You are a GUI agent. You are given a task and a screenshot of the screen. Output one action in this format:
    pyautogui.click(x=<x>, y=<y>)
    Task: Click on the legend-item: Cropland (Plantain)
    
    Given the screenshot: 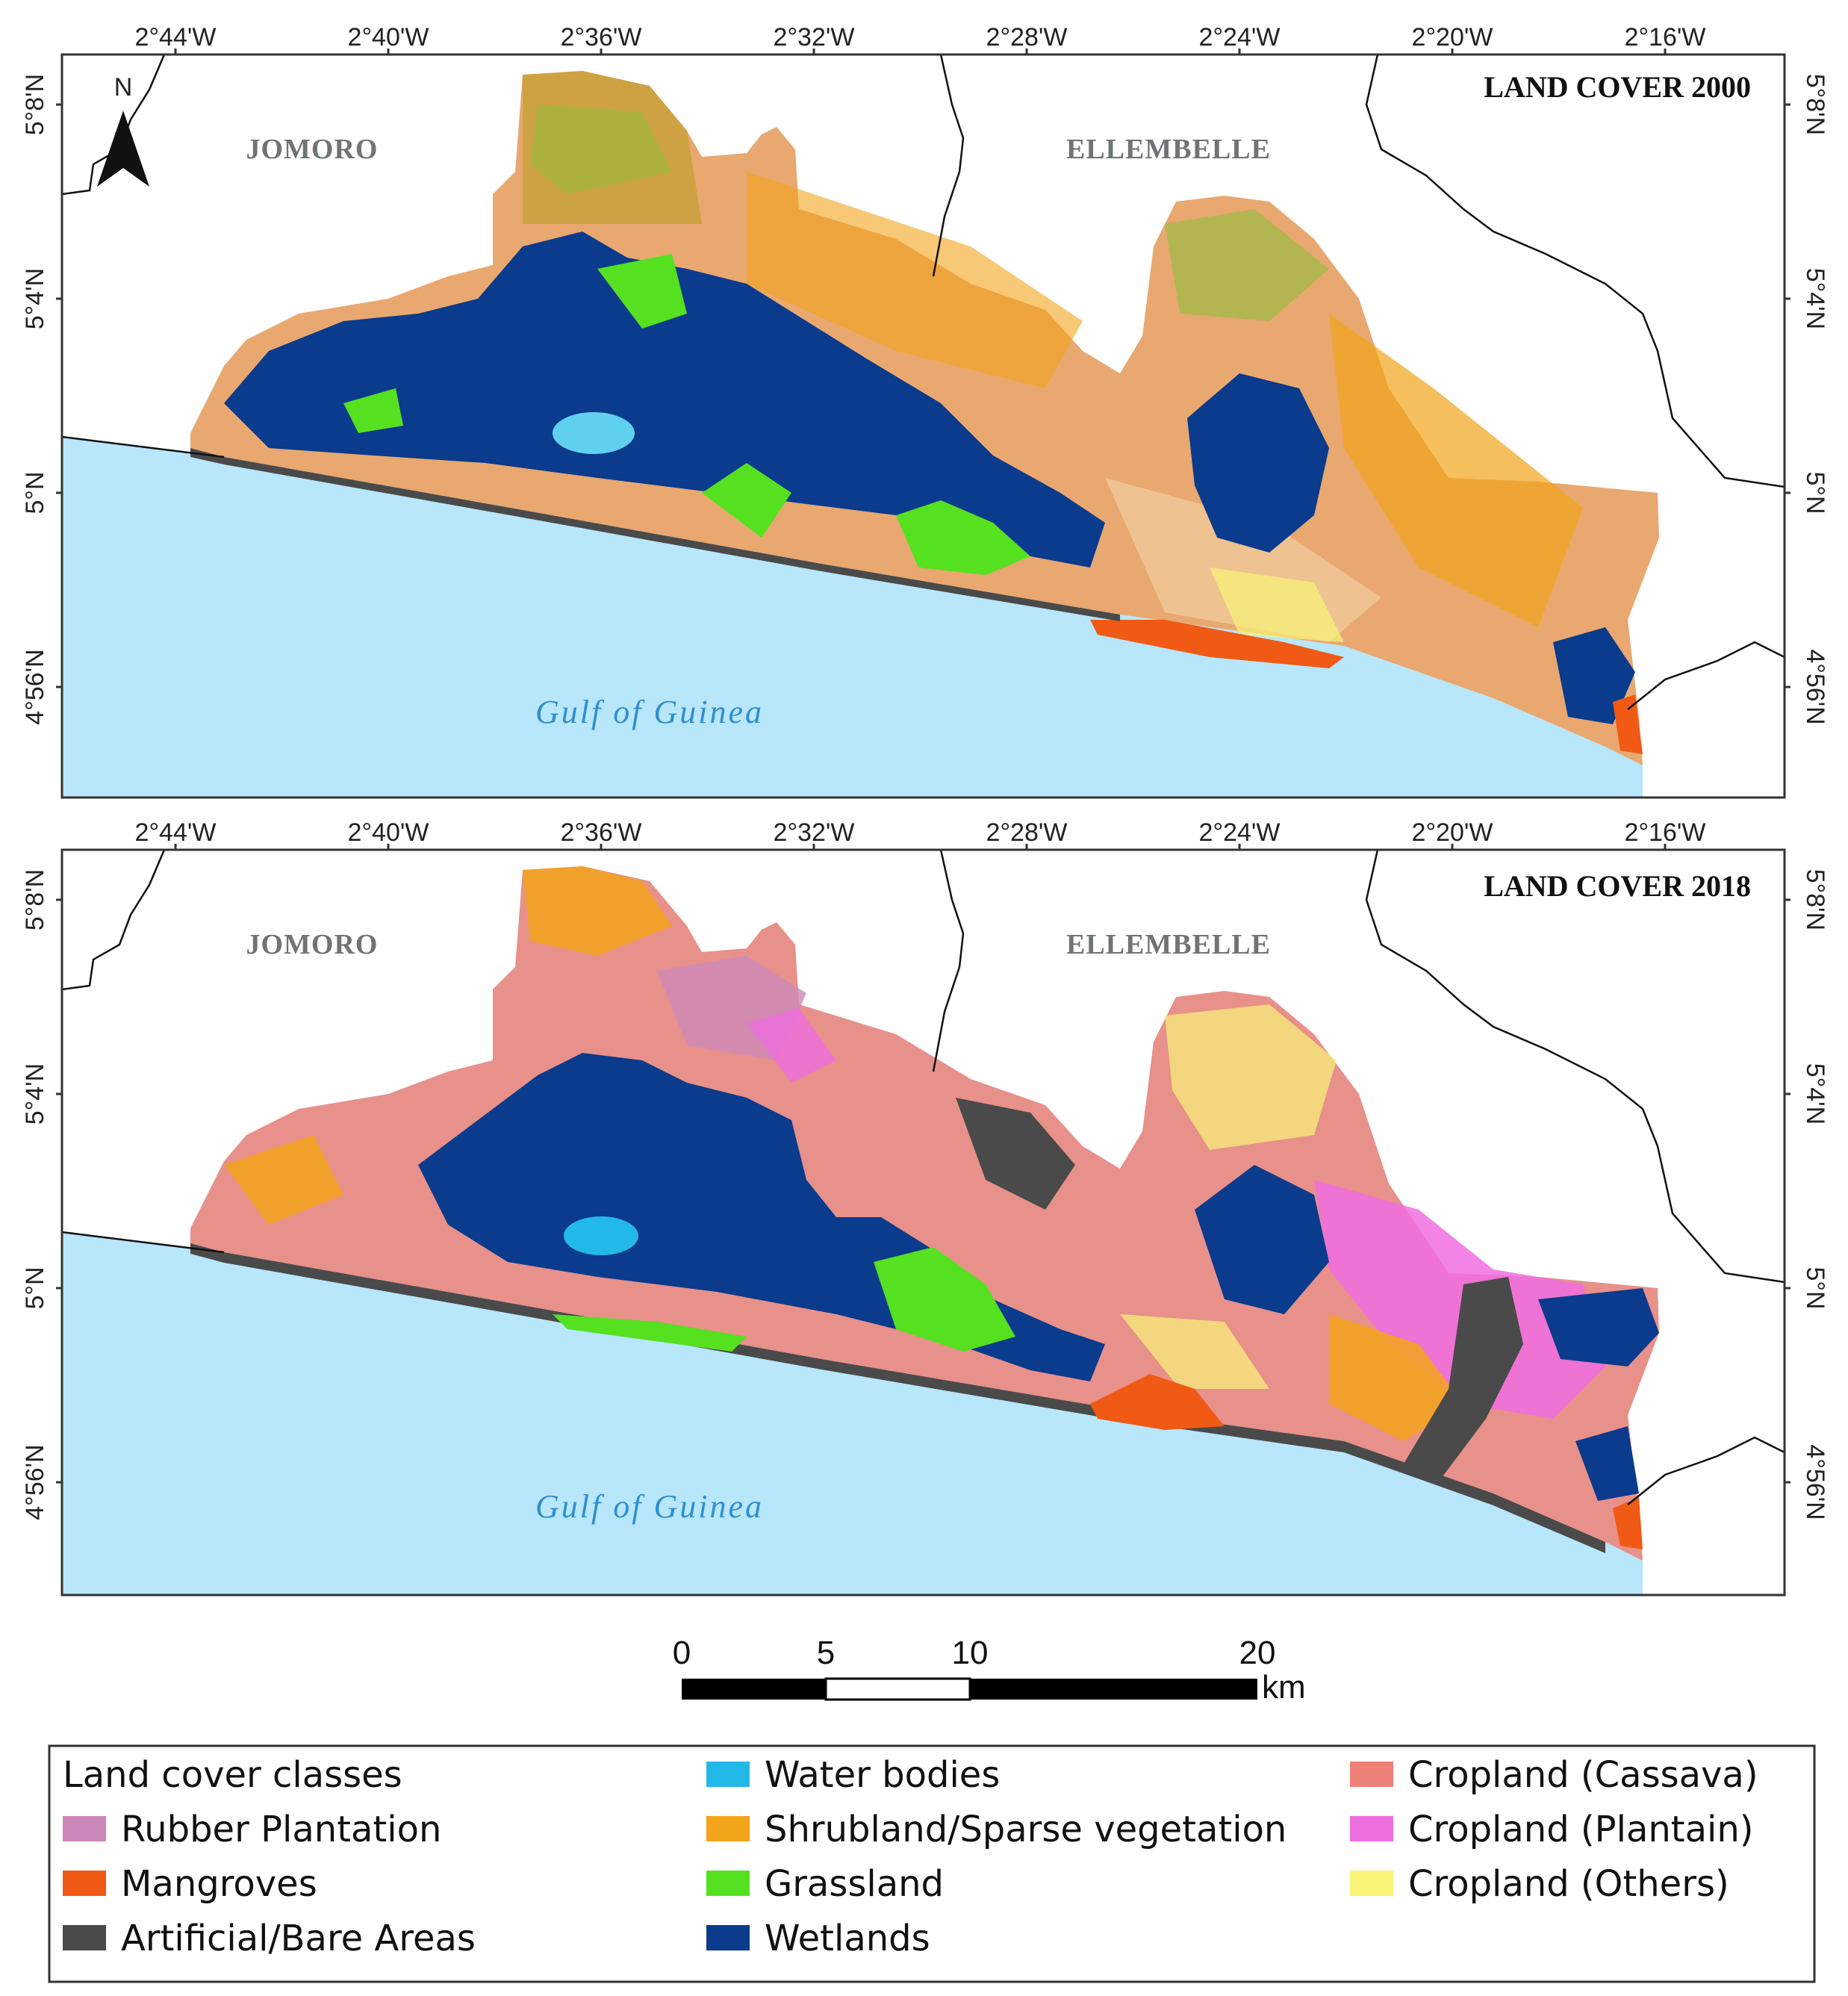 What is the action you would take?
    pyautogui.click(x=1552, y=1829)
    